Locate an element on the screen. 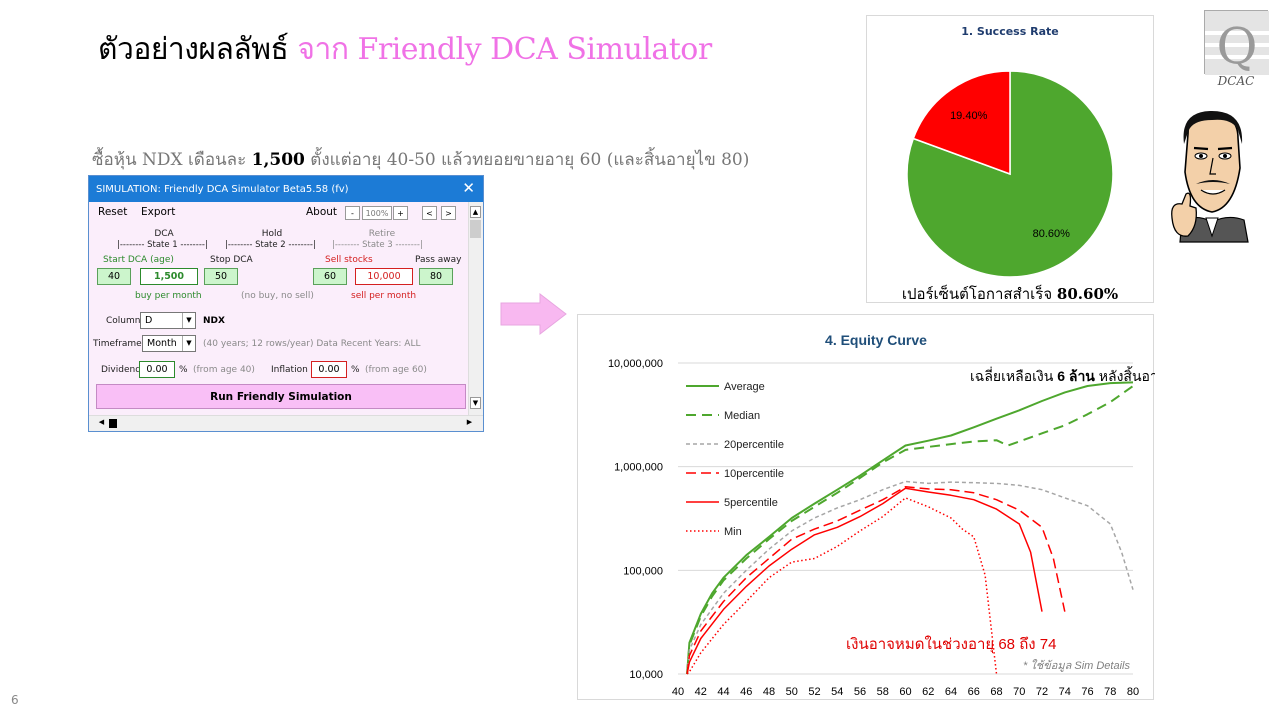 The height and width of the screenshot is (720, 1280). equity-annotation: เฉลี่ยเหลือเงิน 6 ล้าน หลังสิ้นอายุไข is located at coordinates (1062, 375).